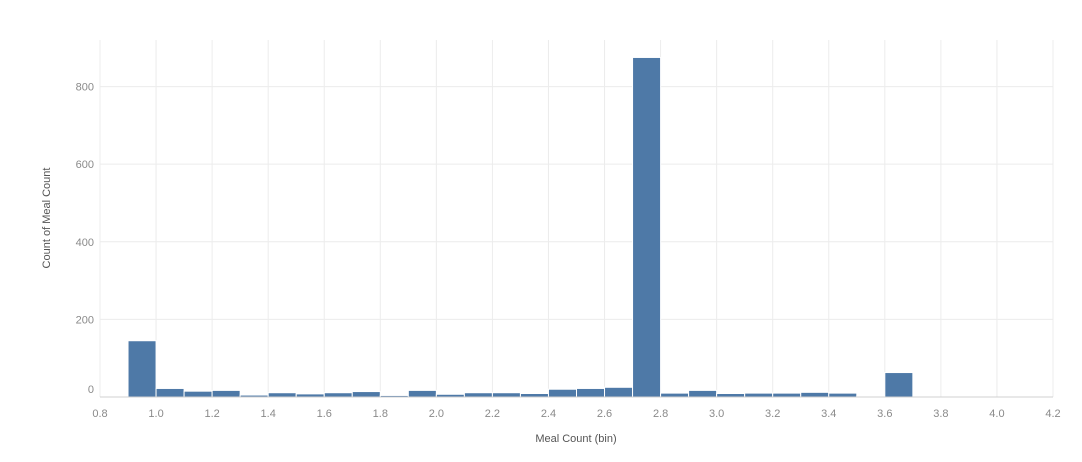 The image size is (1082, 462). I want to click on x-axis-title: Meal Count (bin), so click(575, 439).